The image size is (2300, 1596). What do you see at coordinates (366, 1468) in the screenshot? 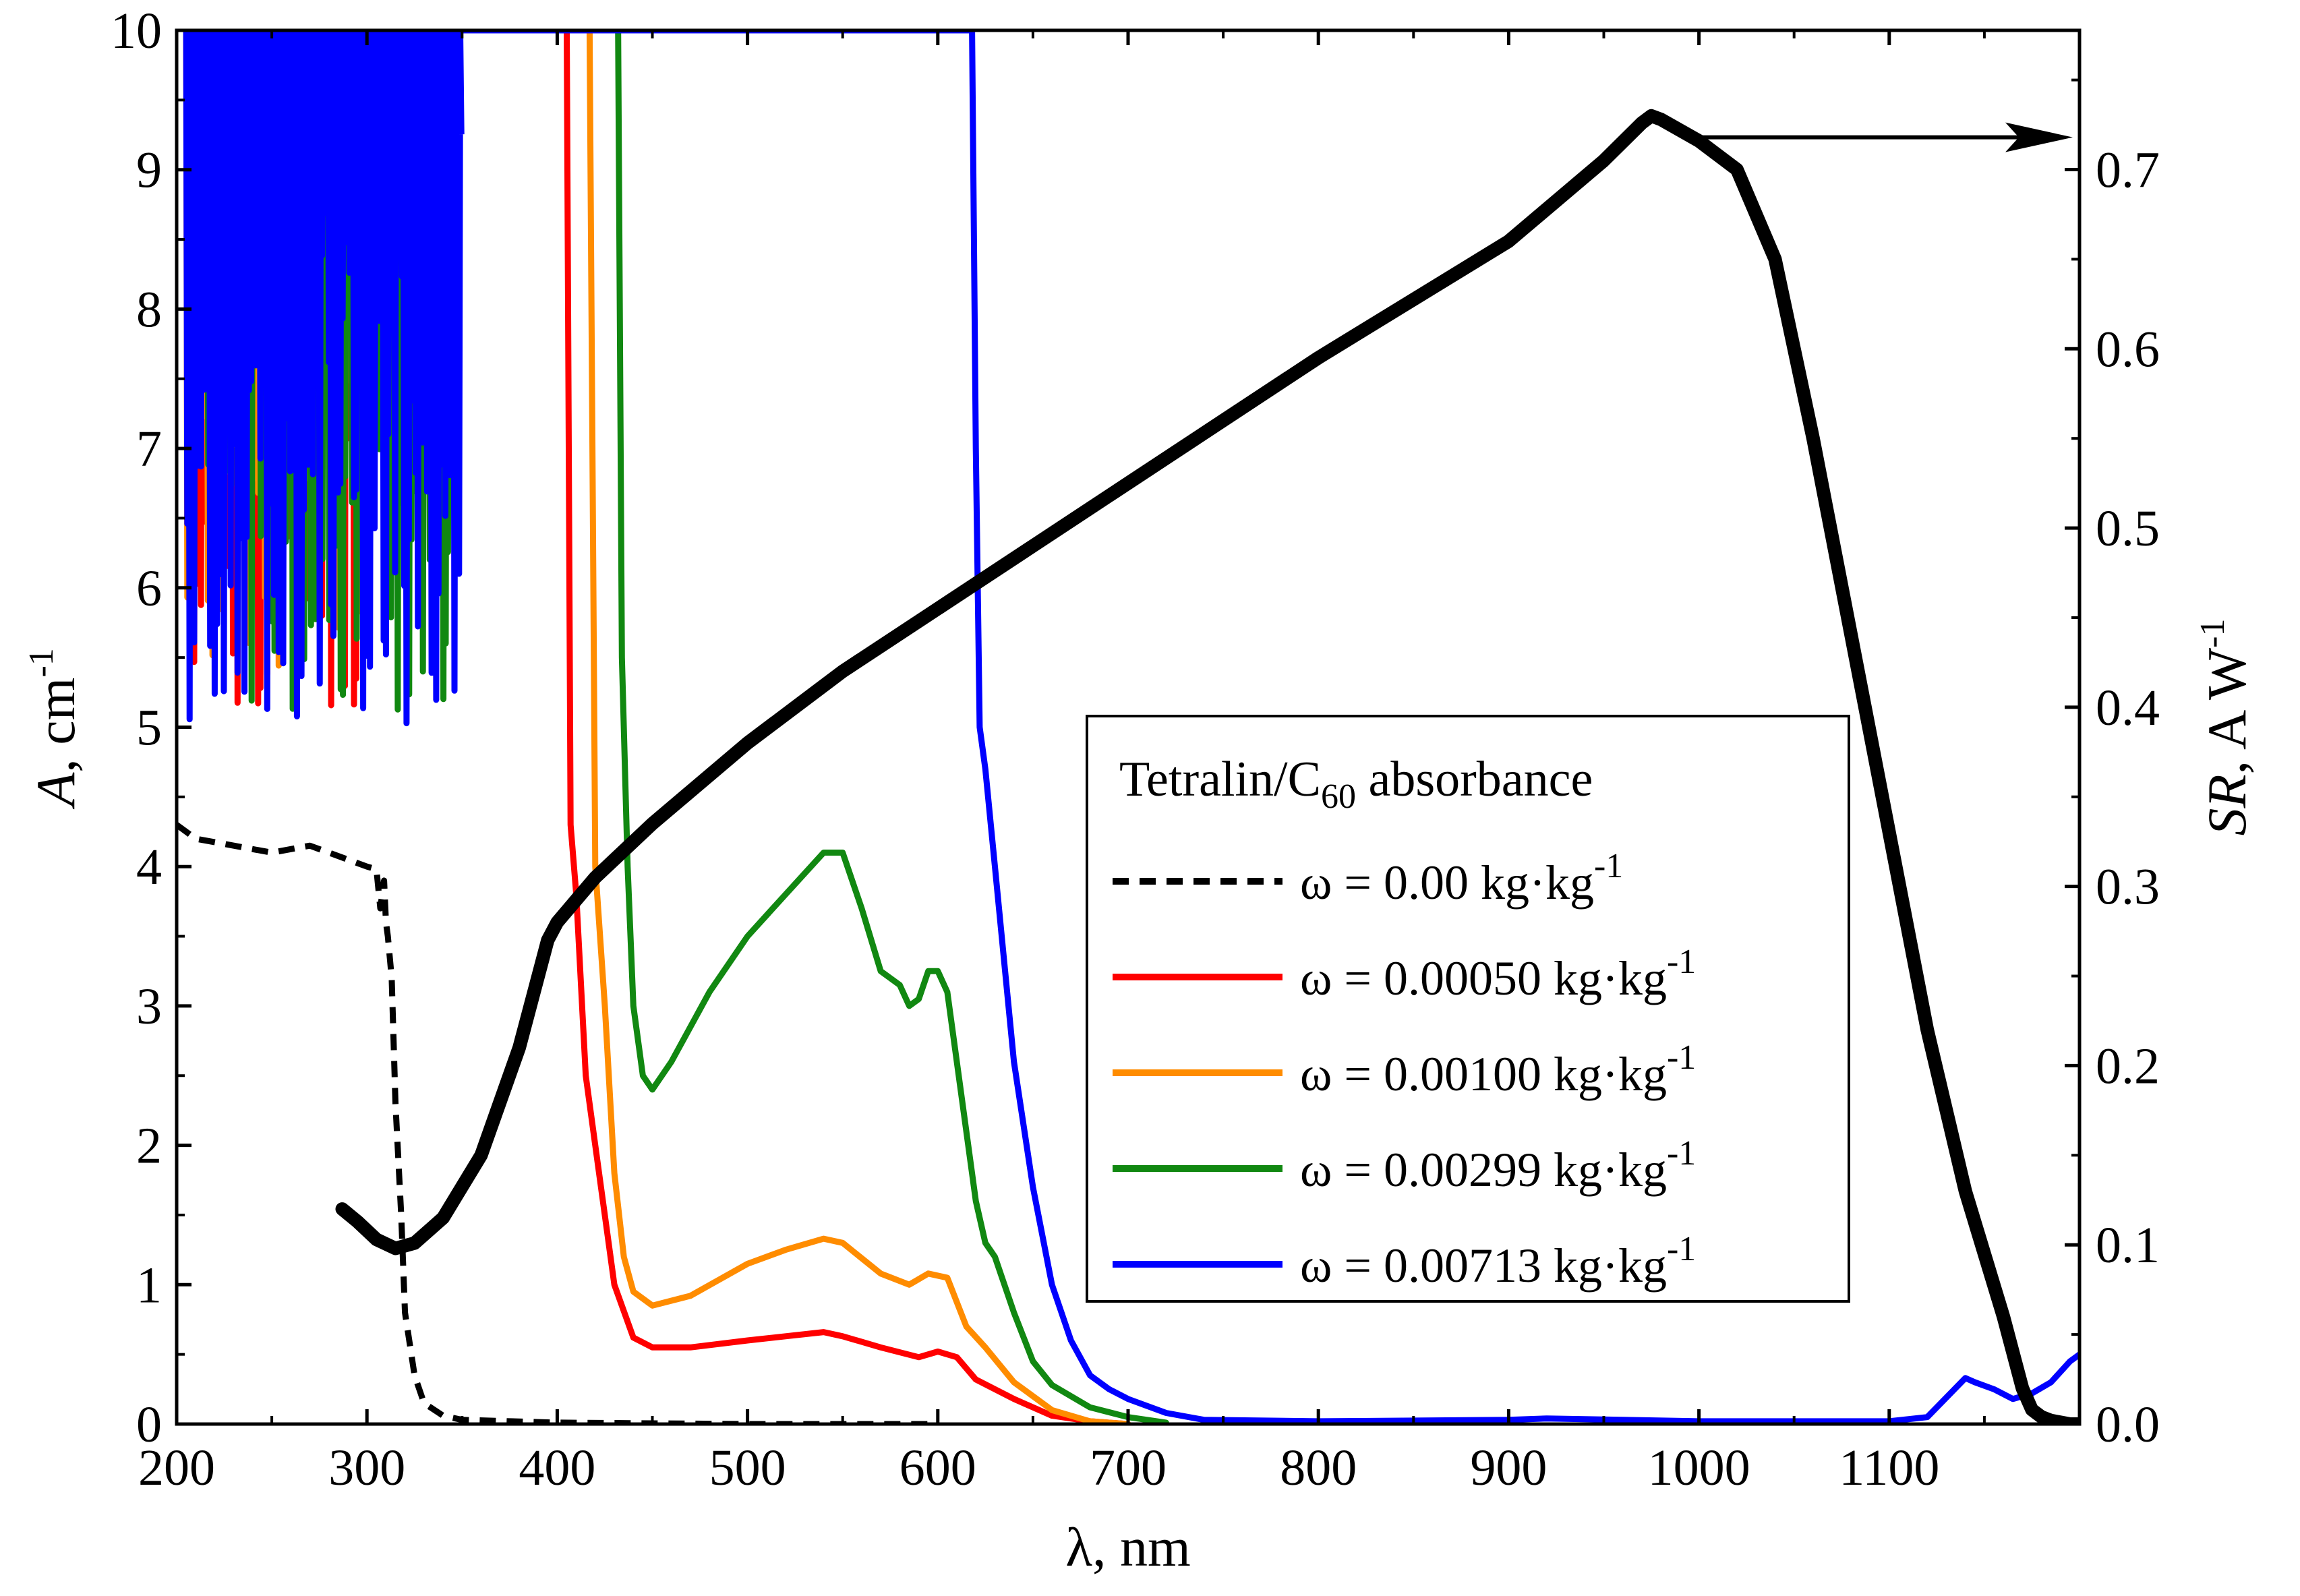
I see `x-tick-label-300: 300` at bounding box center [366, 1468].